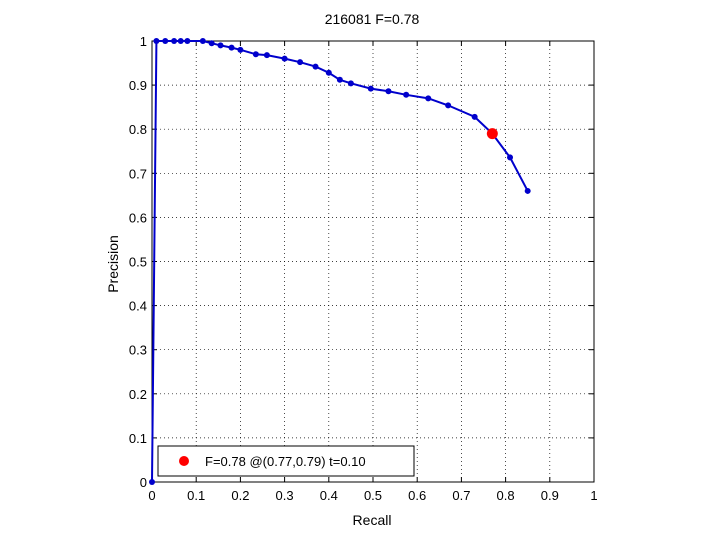  Describe the element at coordinates (113, 264) in the screenshot. I see `y-axis-label: Precision` at that location.